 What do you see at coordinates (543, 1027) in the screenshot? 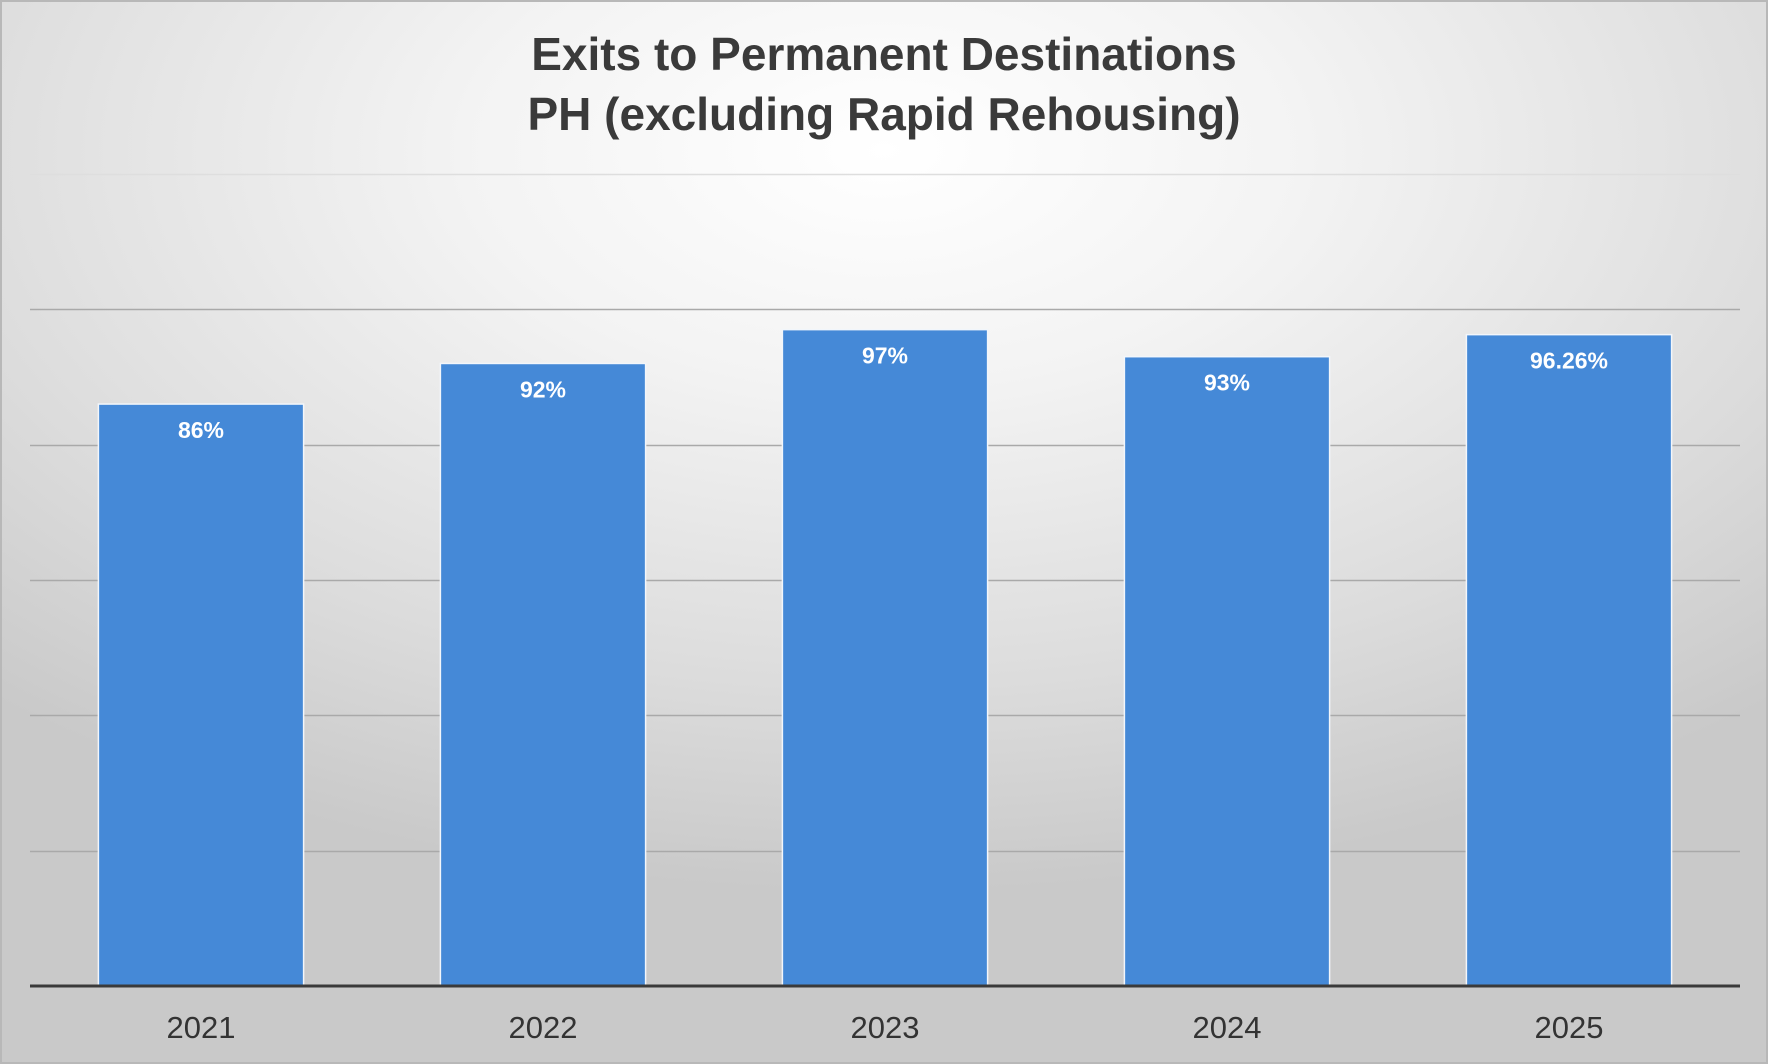
I see `x-tick-2022: 2022` at bounding box center [543, 1027].